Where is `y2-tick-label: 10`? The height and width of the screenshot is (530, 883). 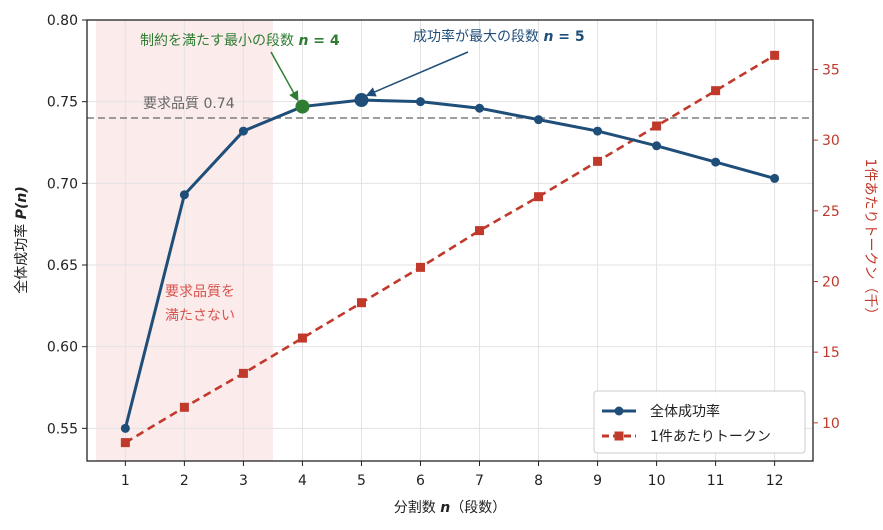 y2-tick-label: 10 is located at coordinates (831, 424).